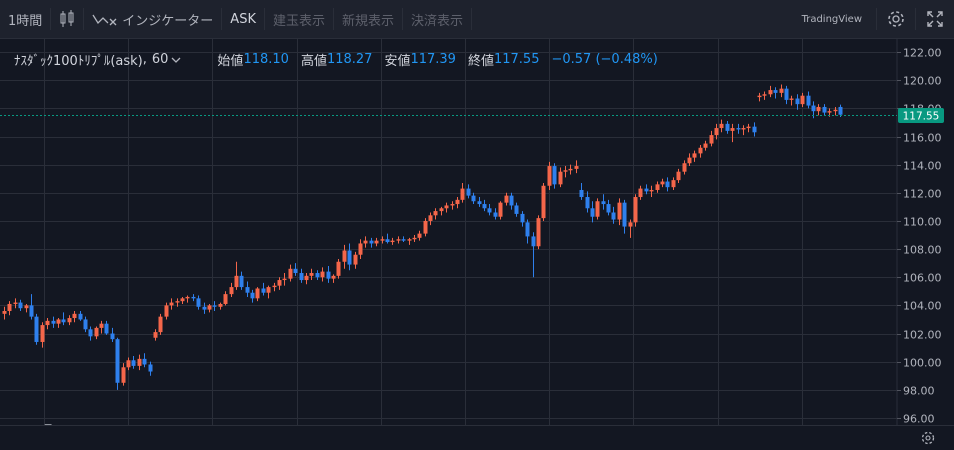 This screenshot has height=450, width=954. Describe the element at coordinates (243, 19) in the screenshot. I see `ask-button: ASK` at that location.